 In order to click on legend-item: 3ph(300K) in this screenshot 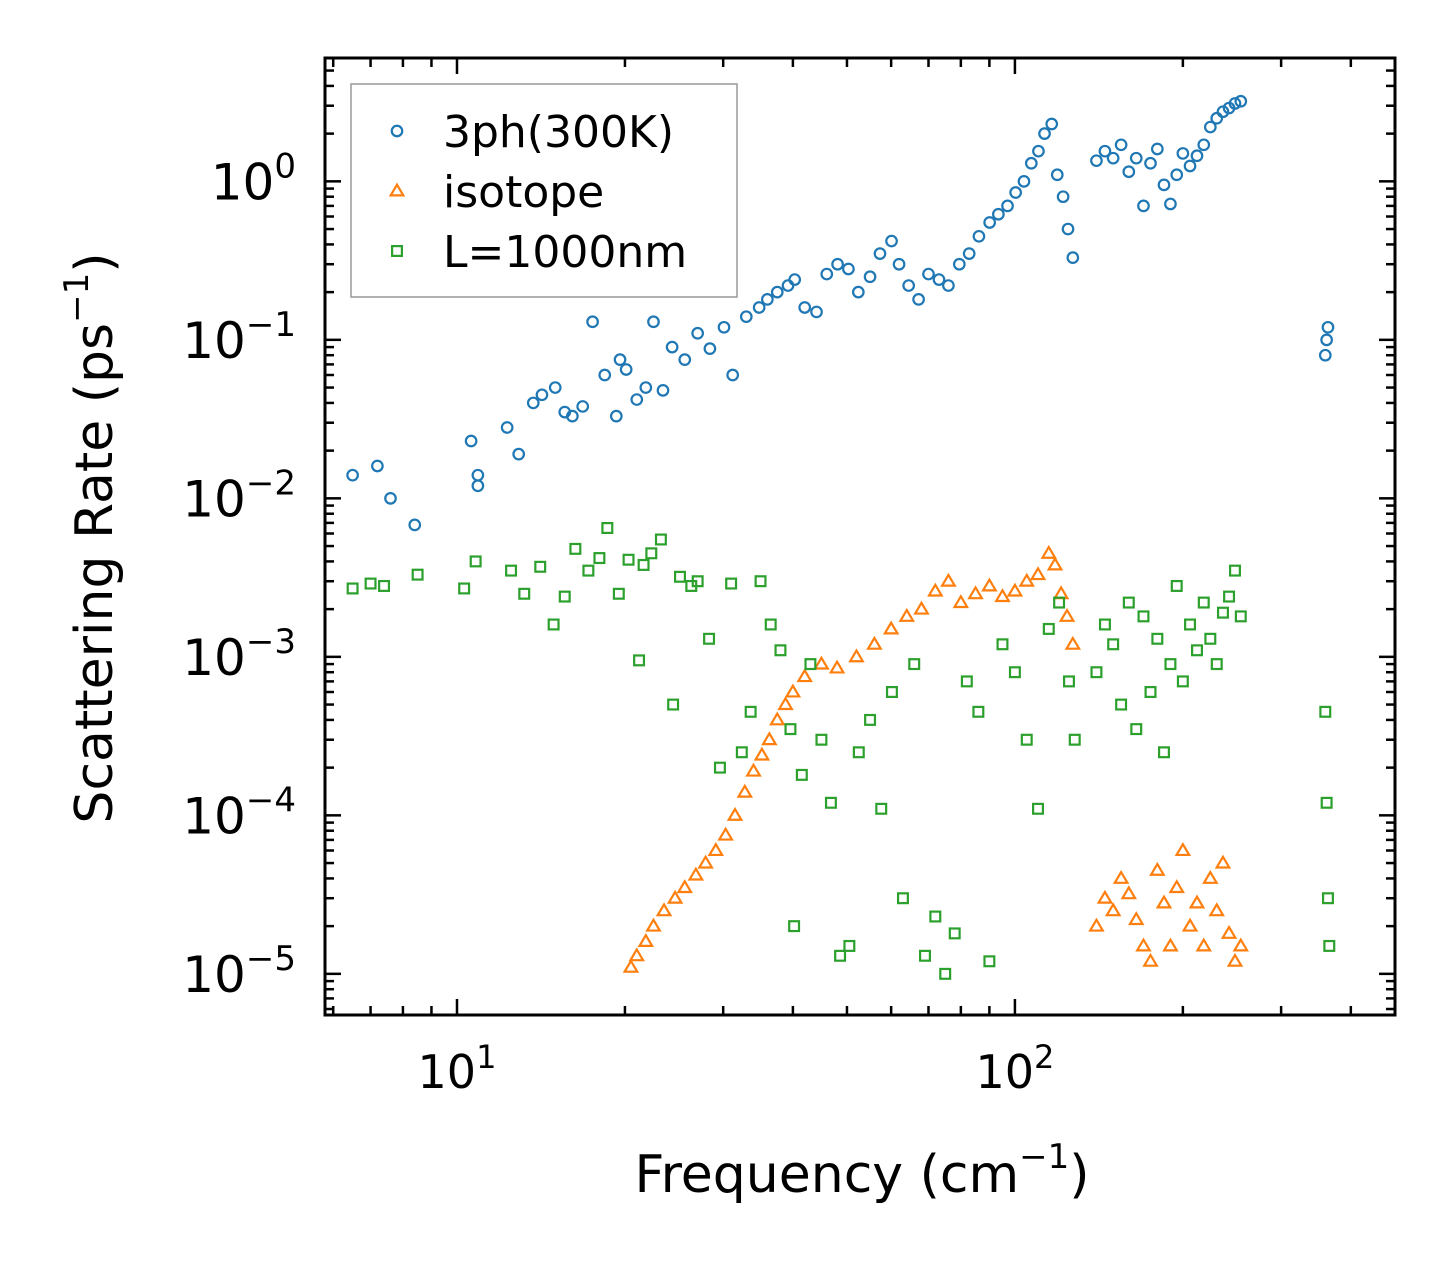, I will do `click(532, 132)`.